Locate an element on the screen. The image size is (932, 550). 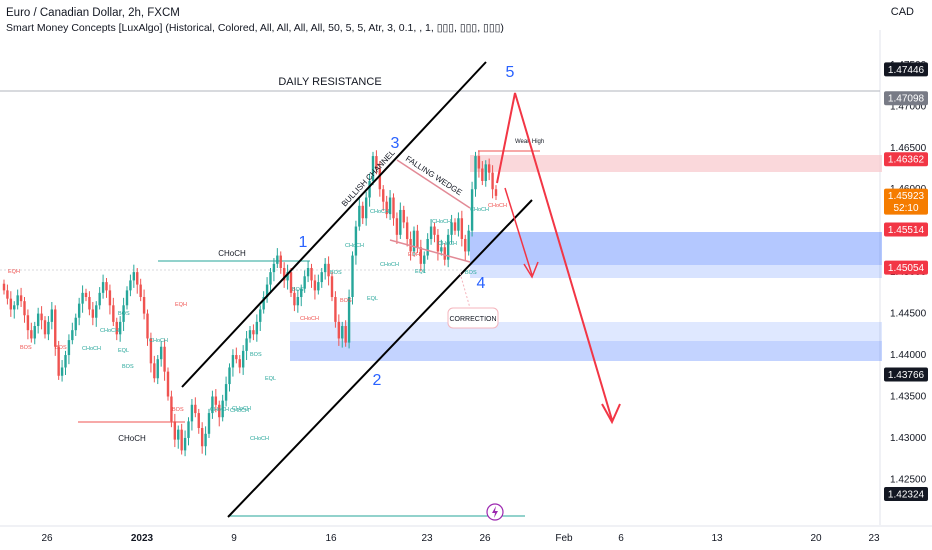
time-tick-label: 23 is located at coordinates (427, 538).